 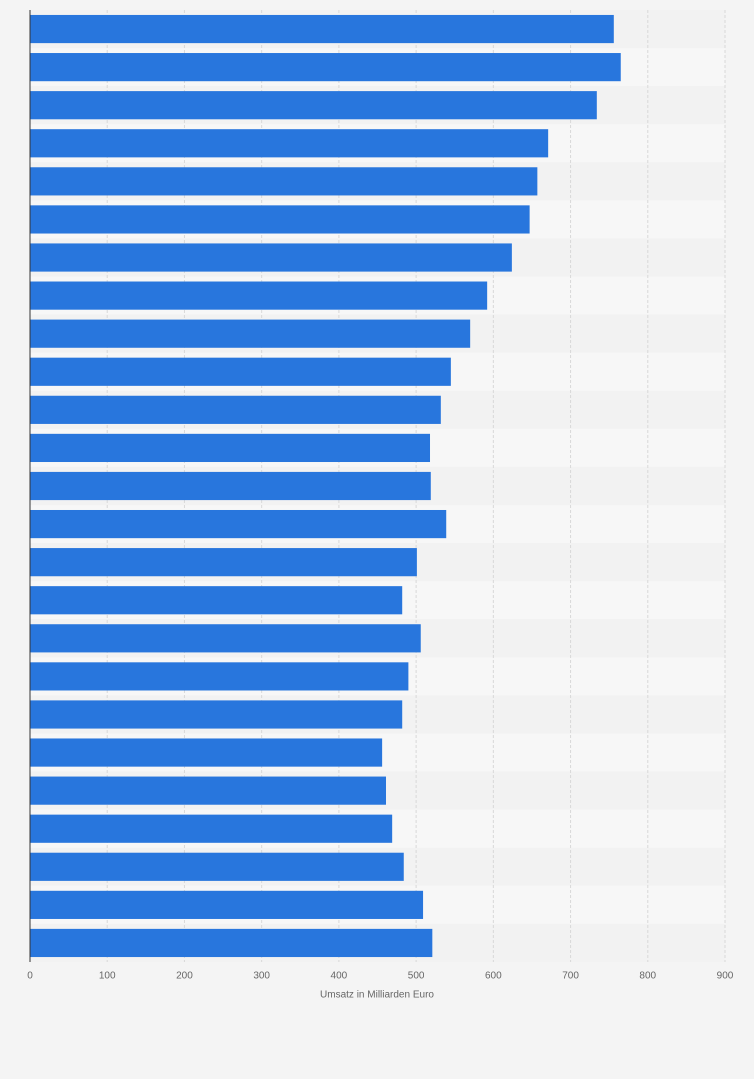 What do you see at coordinates (339, 976) in the screenshot?
I see `x-tick-label: 400` at bounding box center [339, 976].